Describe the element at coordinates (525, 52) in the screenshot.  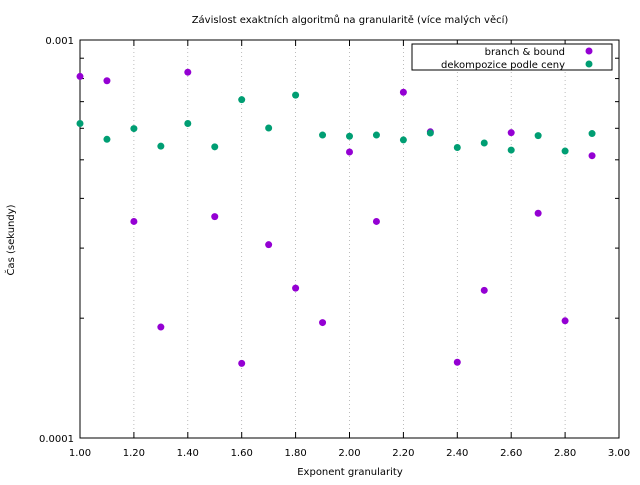
I see `legend-label-branch-bound: branch & bound` at that location.